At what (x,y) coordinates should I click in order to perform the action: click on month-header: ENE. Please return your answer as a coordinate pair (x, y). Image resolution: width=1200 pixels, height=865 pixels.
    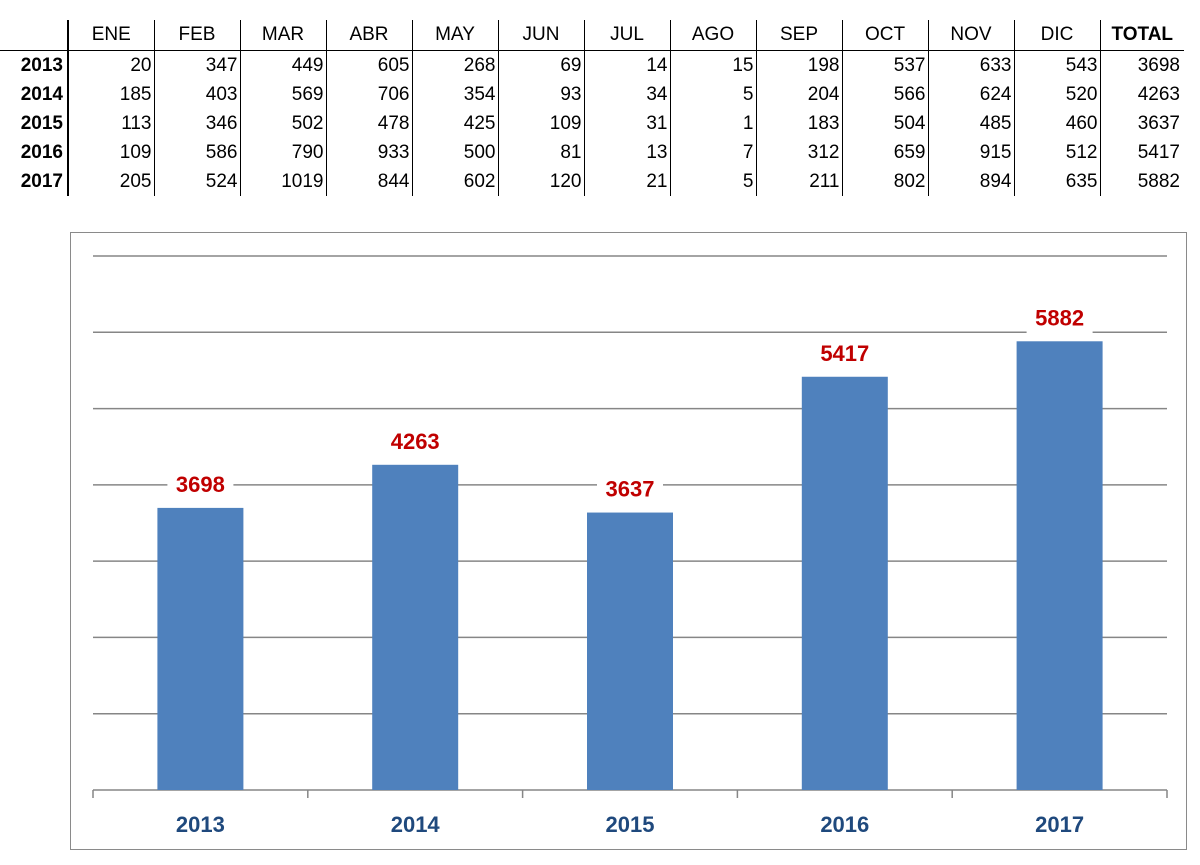
    Looking at the image, I should click on (111, 35).